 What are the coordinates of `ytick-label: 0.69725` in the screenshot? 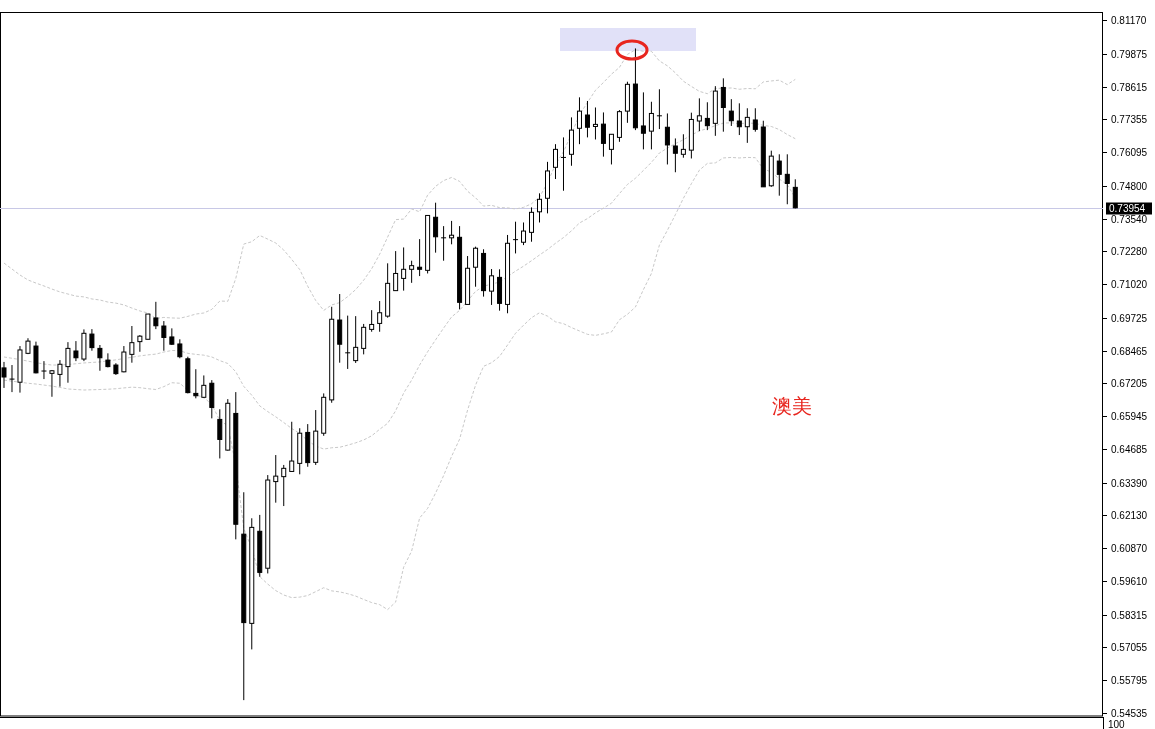 It's located at (1129, 318).